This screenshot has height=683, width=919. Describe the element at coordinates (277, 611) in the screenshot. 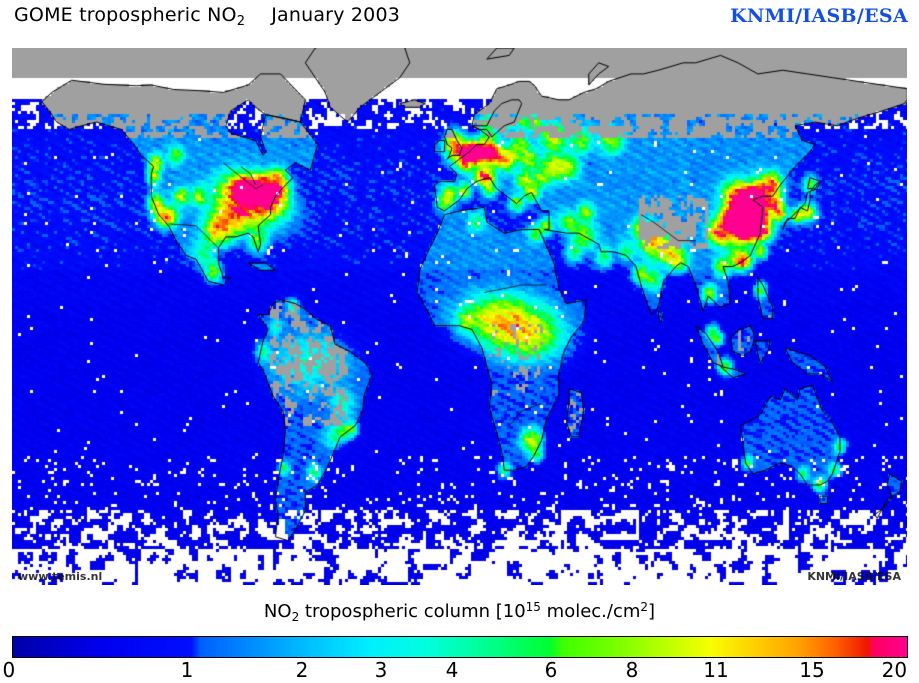

I see `caption-no: NO` at that location.